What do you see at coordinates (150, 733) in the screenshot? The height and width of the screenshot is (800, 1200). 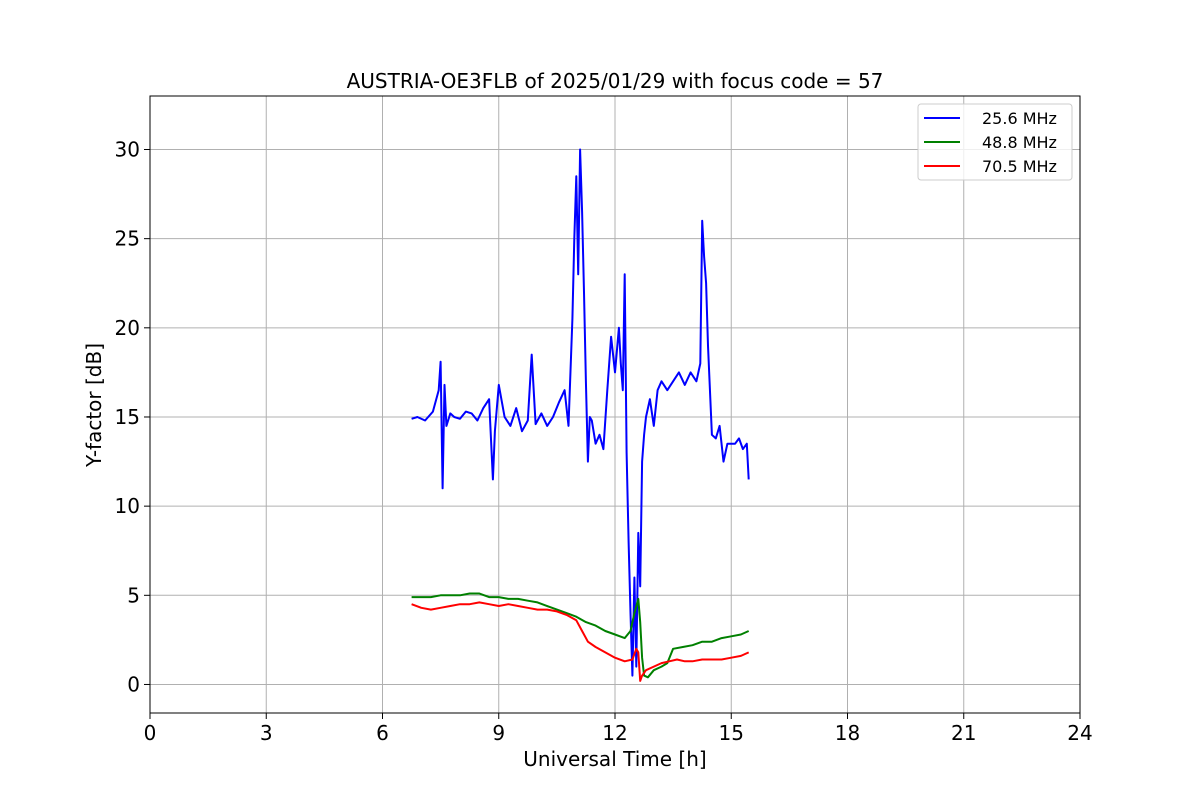 I see `x-tick-label: 0` at bounding box center [150, 733].